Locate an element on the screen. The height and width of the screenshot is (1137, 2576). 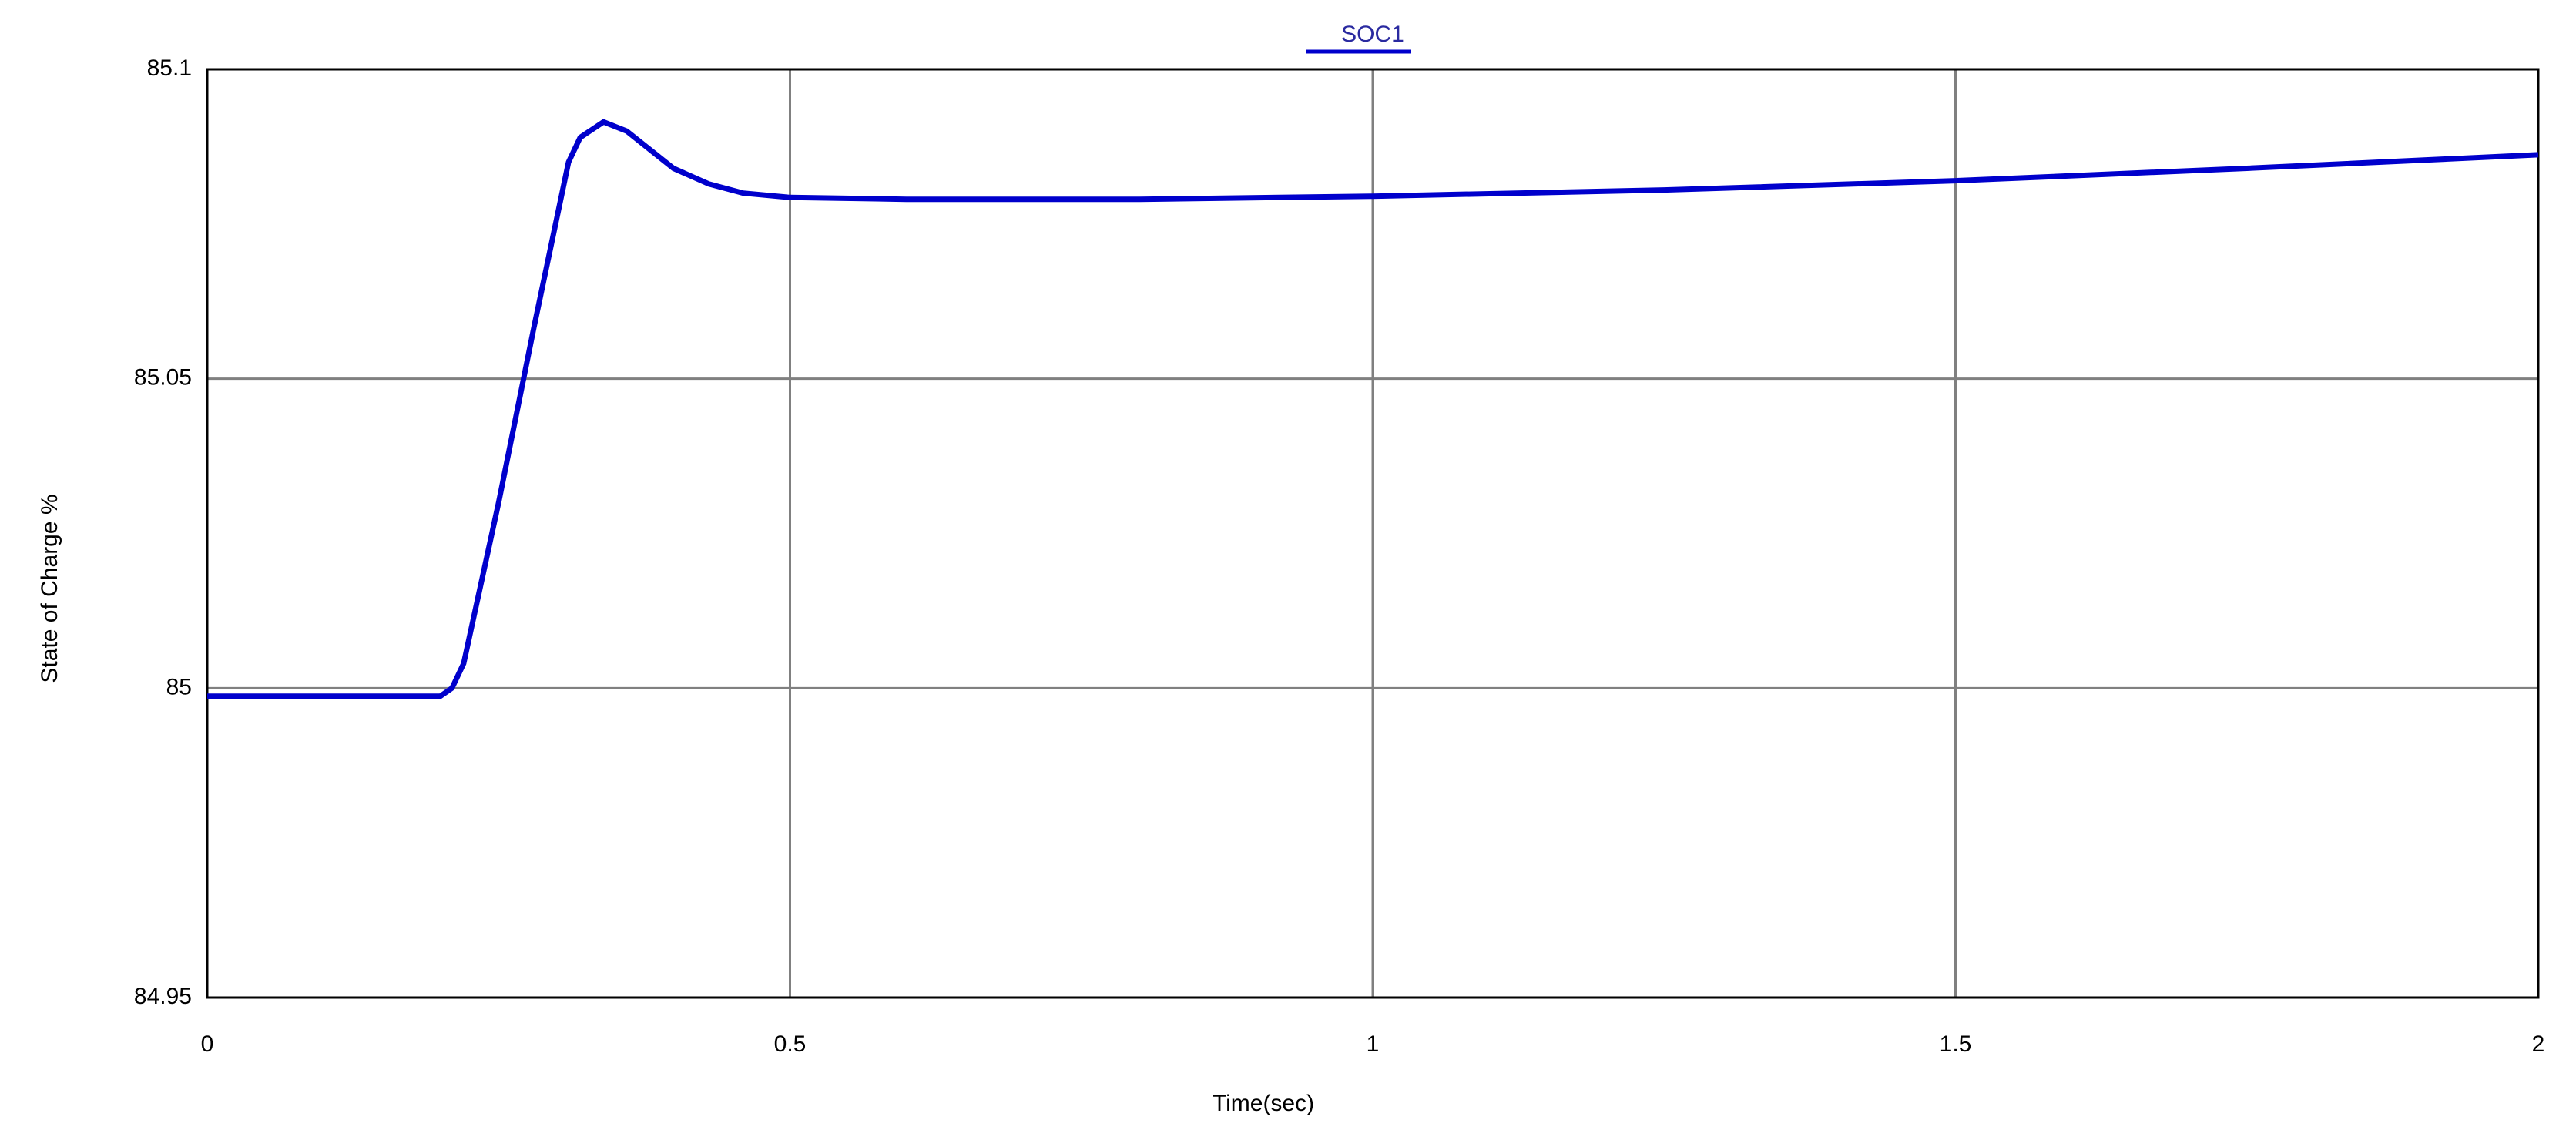
y-tick-label: 84.95 is located at coordinates (163, 997).